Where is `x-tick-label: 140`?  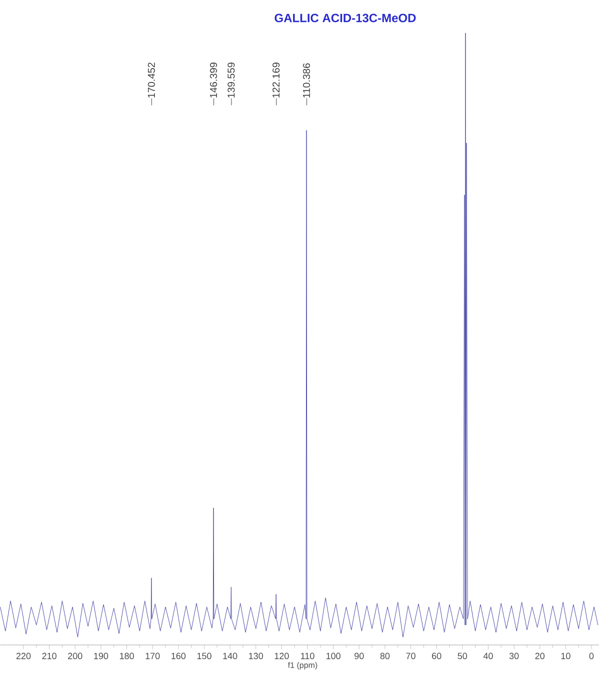
x-tick-label: 140 is located at coordinates (229, 656).